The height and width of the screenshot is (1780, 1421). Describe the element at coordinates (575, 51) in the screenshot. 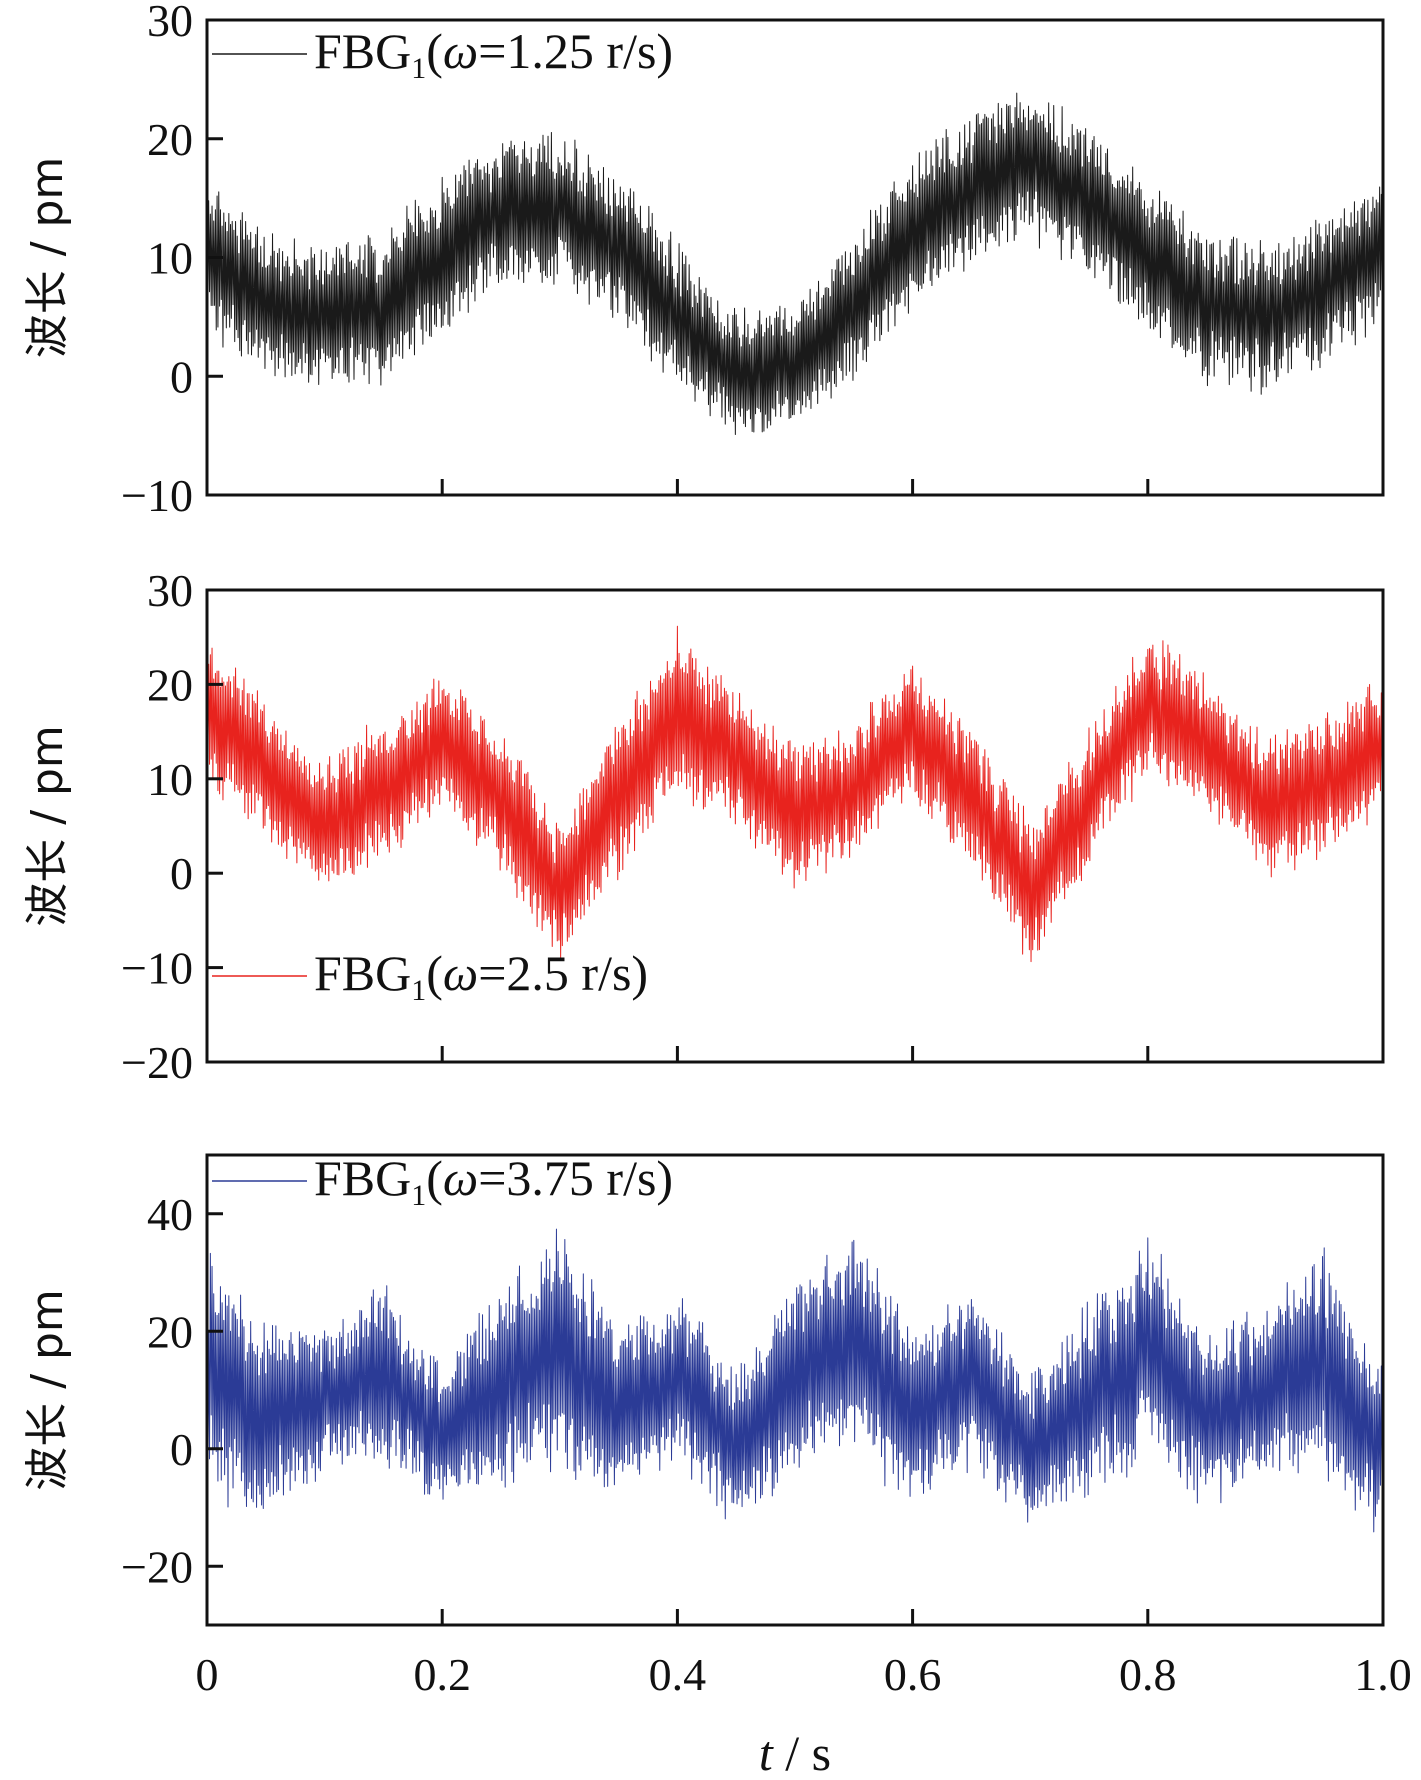

I see `legend-rest: =1.25 r/s)` at that location.